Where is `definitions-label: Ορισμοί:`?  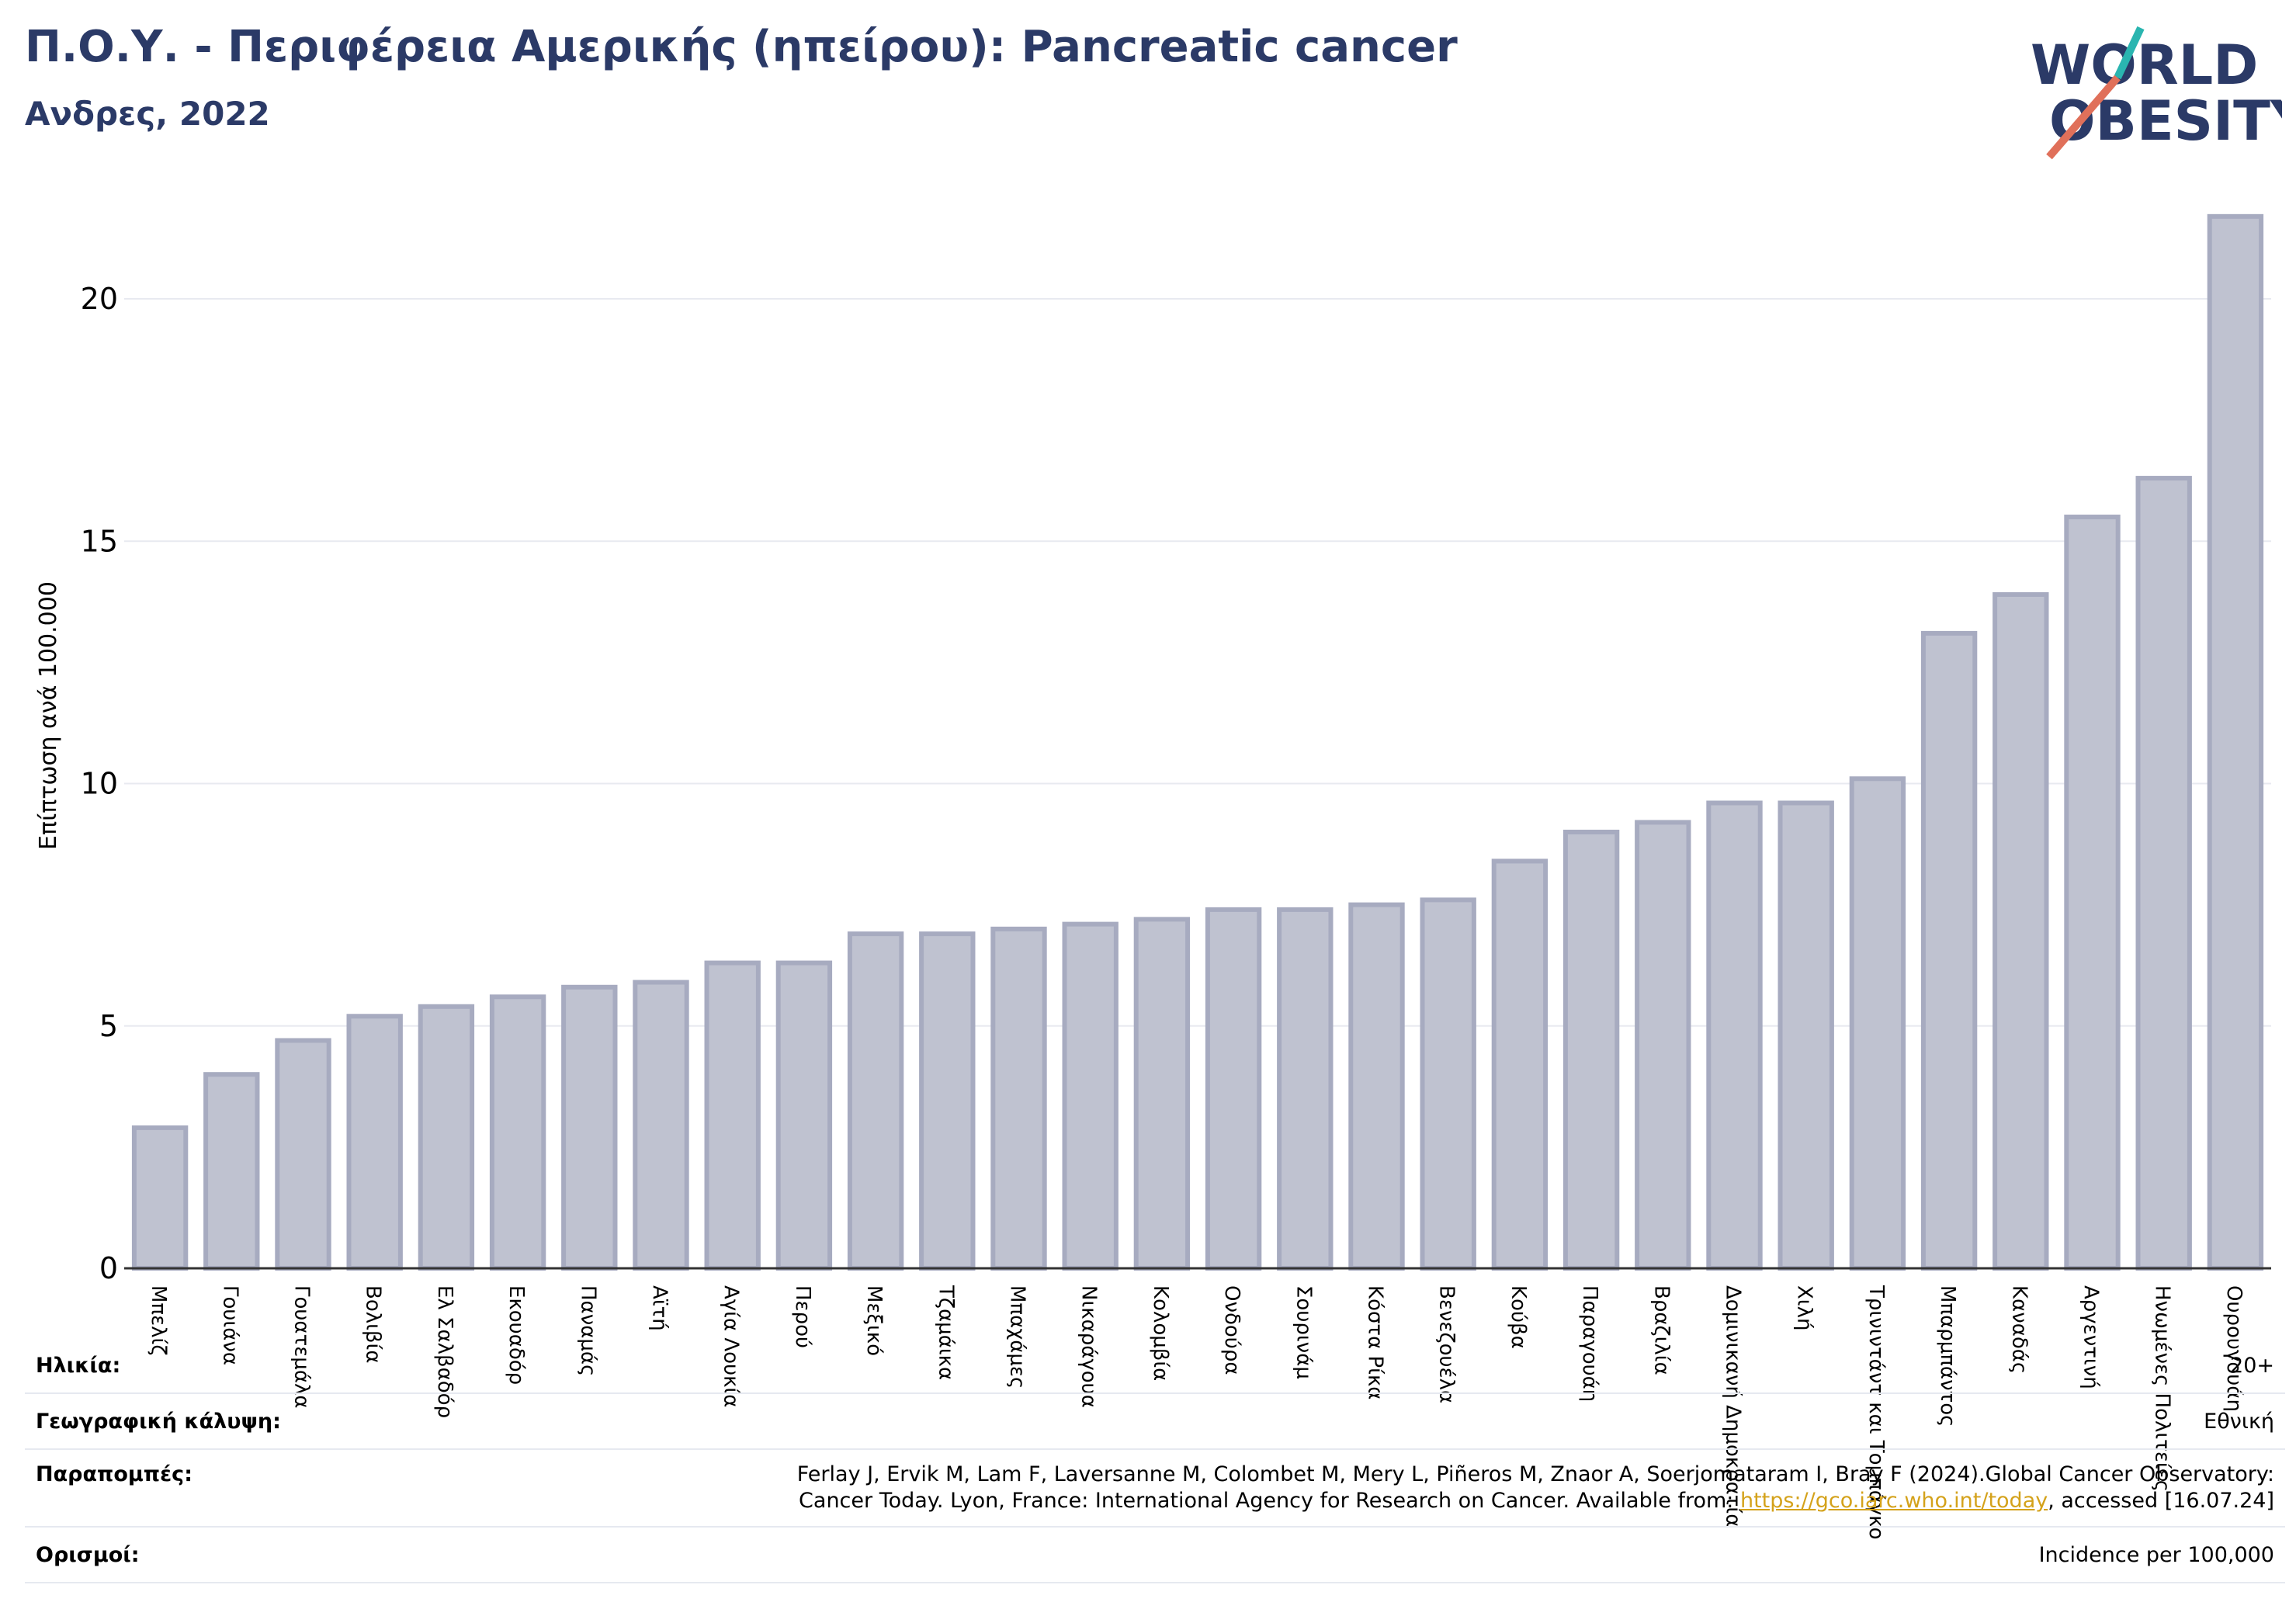
definitions-label: Ορισμοί: is located at coordinates (88, 1555).